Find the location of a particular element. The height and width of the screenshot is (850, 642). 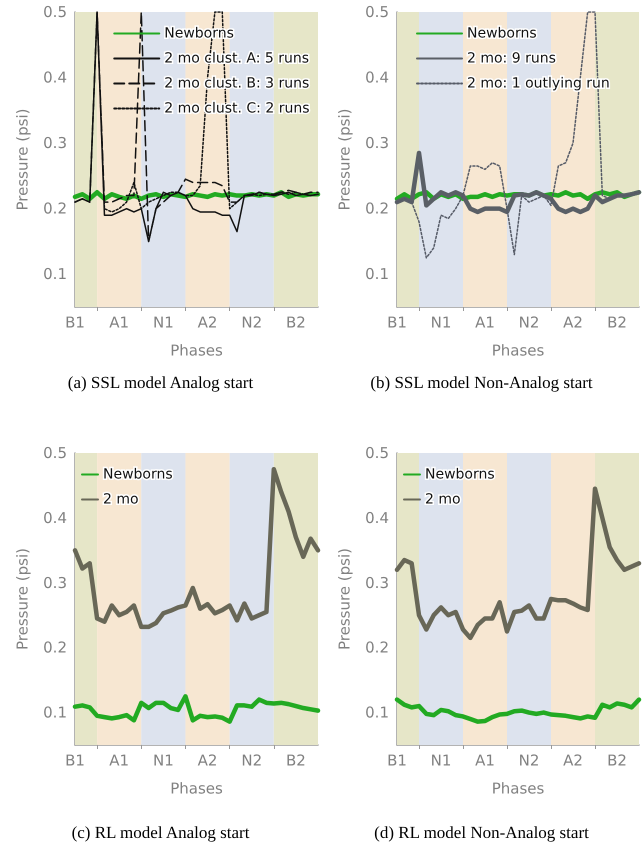

text: (c) RL model Analog start is located at coordinates (161, 832).